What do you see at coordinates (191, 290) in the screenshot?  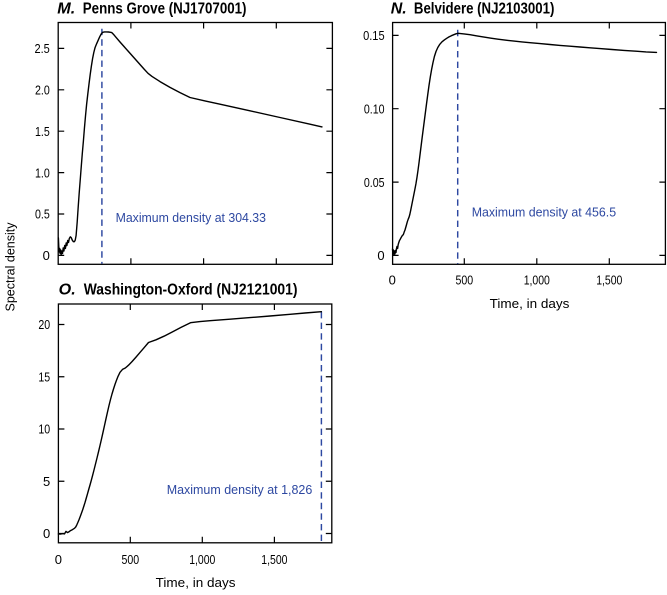 I see `svg-text: Washington-Oxford (NJ2121001)` at bounding box center [191, 290].